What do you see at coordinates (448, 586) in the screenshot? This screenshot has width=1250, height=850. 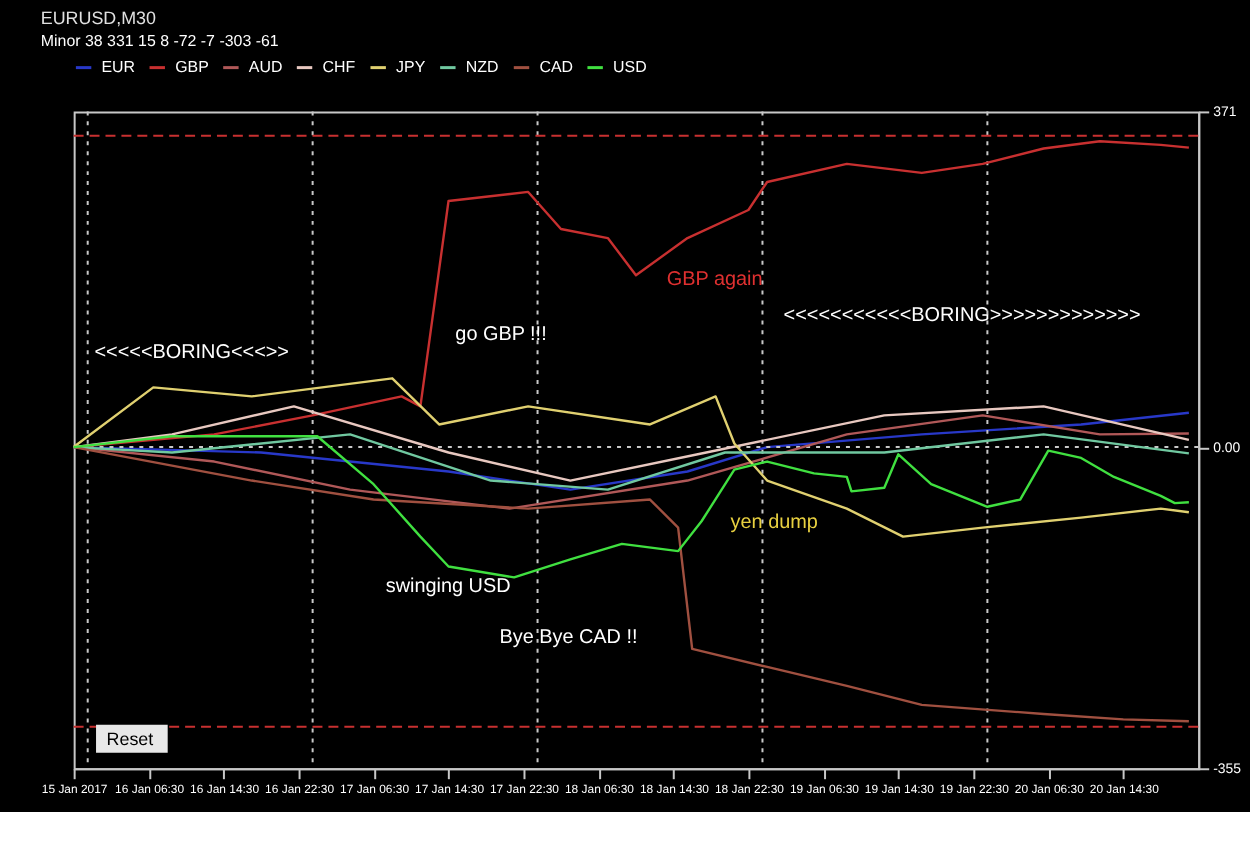 I see `annotation: swinging USD` at bounding box center [448, 586].